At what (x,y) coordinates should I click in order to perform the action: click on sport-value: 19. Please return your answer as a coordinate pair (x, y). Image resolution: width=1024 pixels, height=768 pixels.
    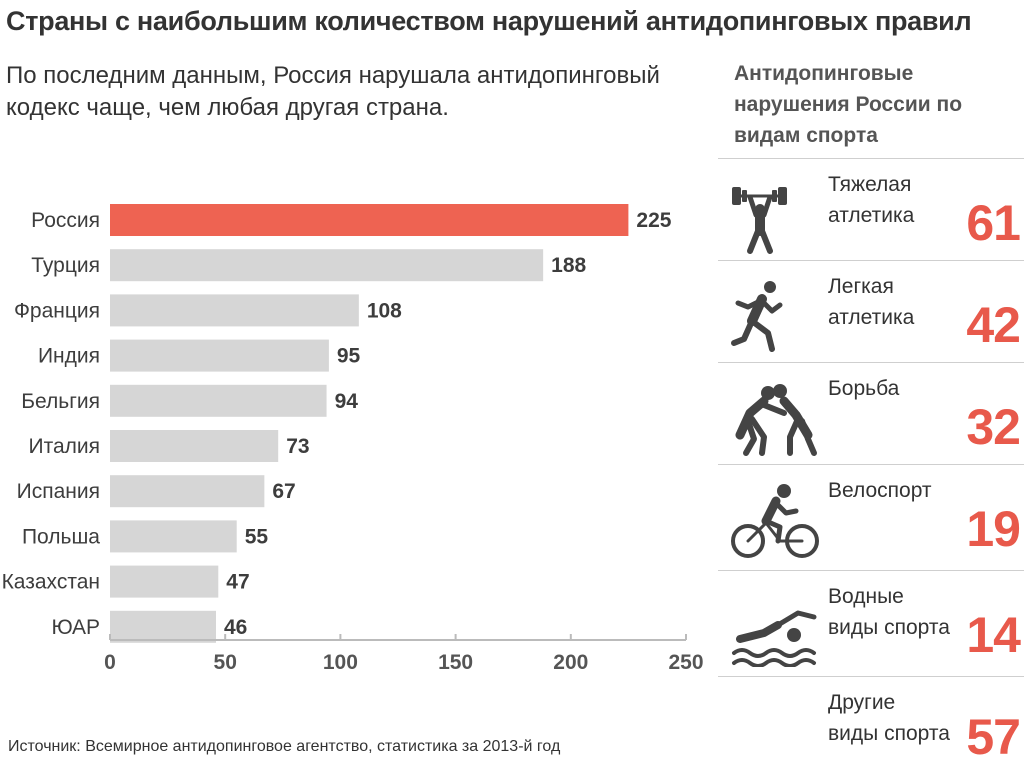
    Looking at the image, I should click on (993, 529).